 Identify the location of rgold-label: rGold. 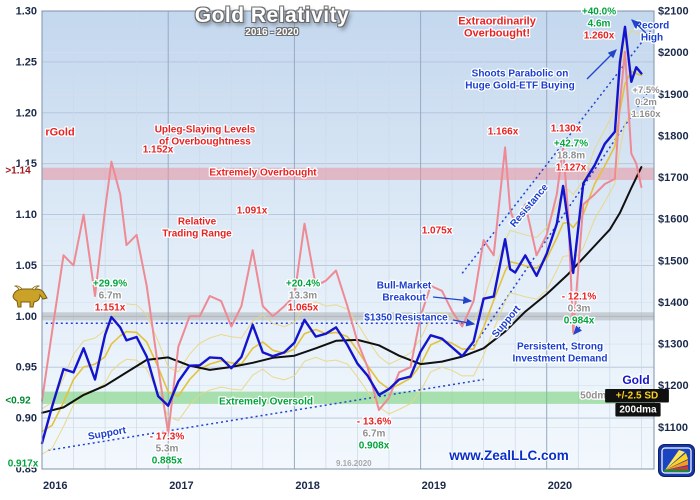
(60, 132).